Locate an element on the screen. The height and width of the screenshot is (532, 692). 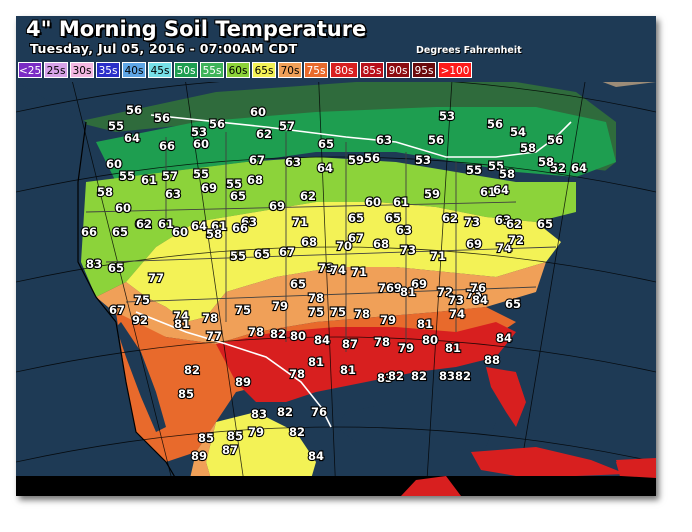
coast-black is located at coordinates (132, 308).